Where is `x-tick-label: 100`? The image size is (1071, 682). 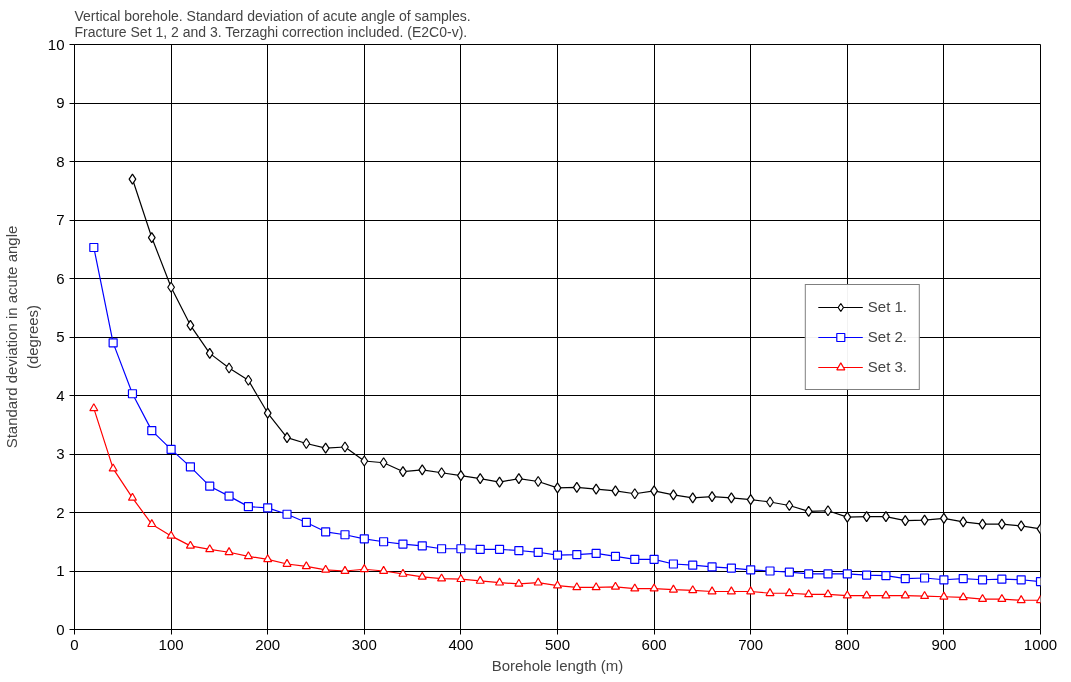 x-tick-label: 100 is located at coordinates (171, 644).